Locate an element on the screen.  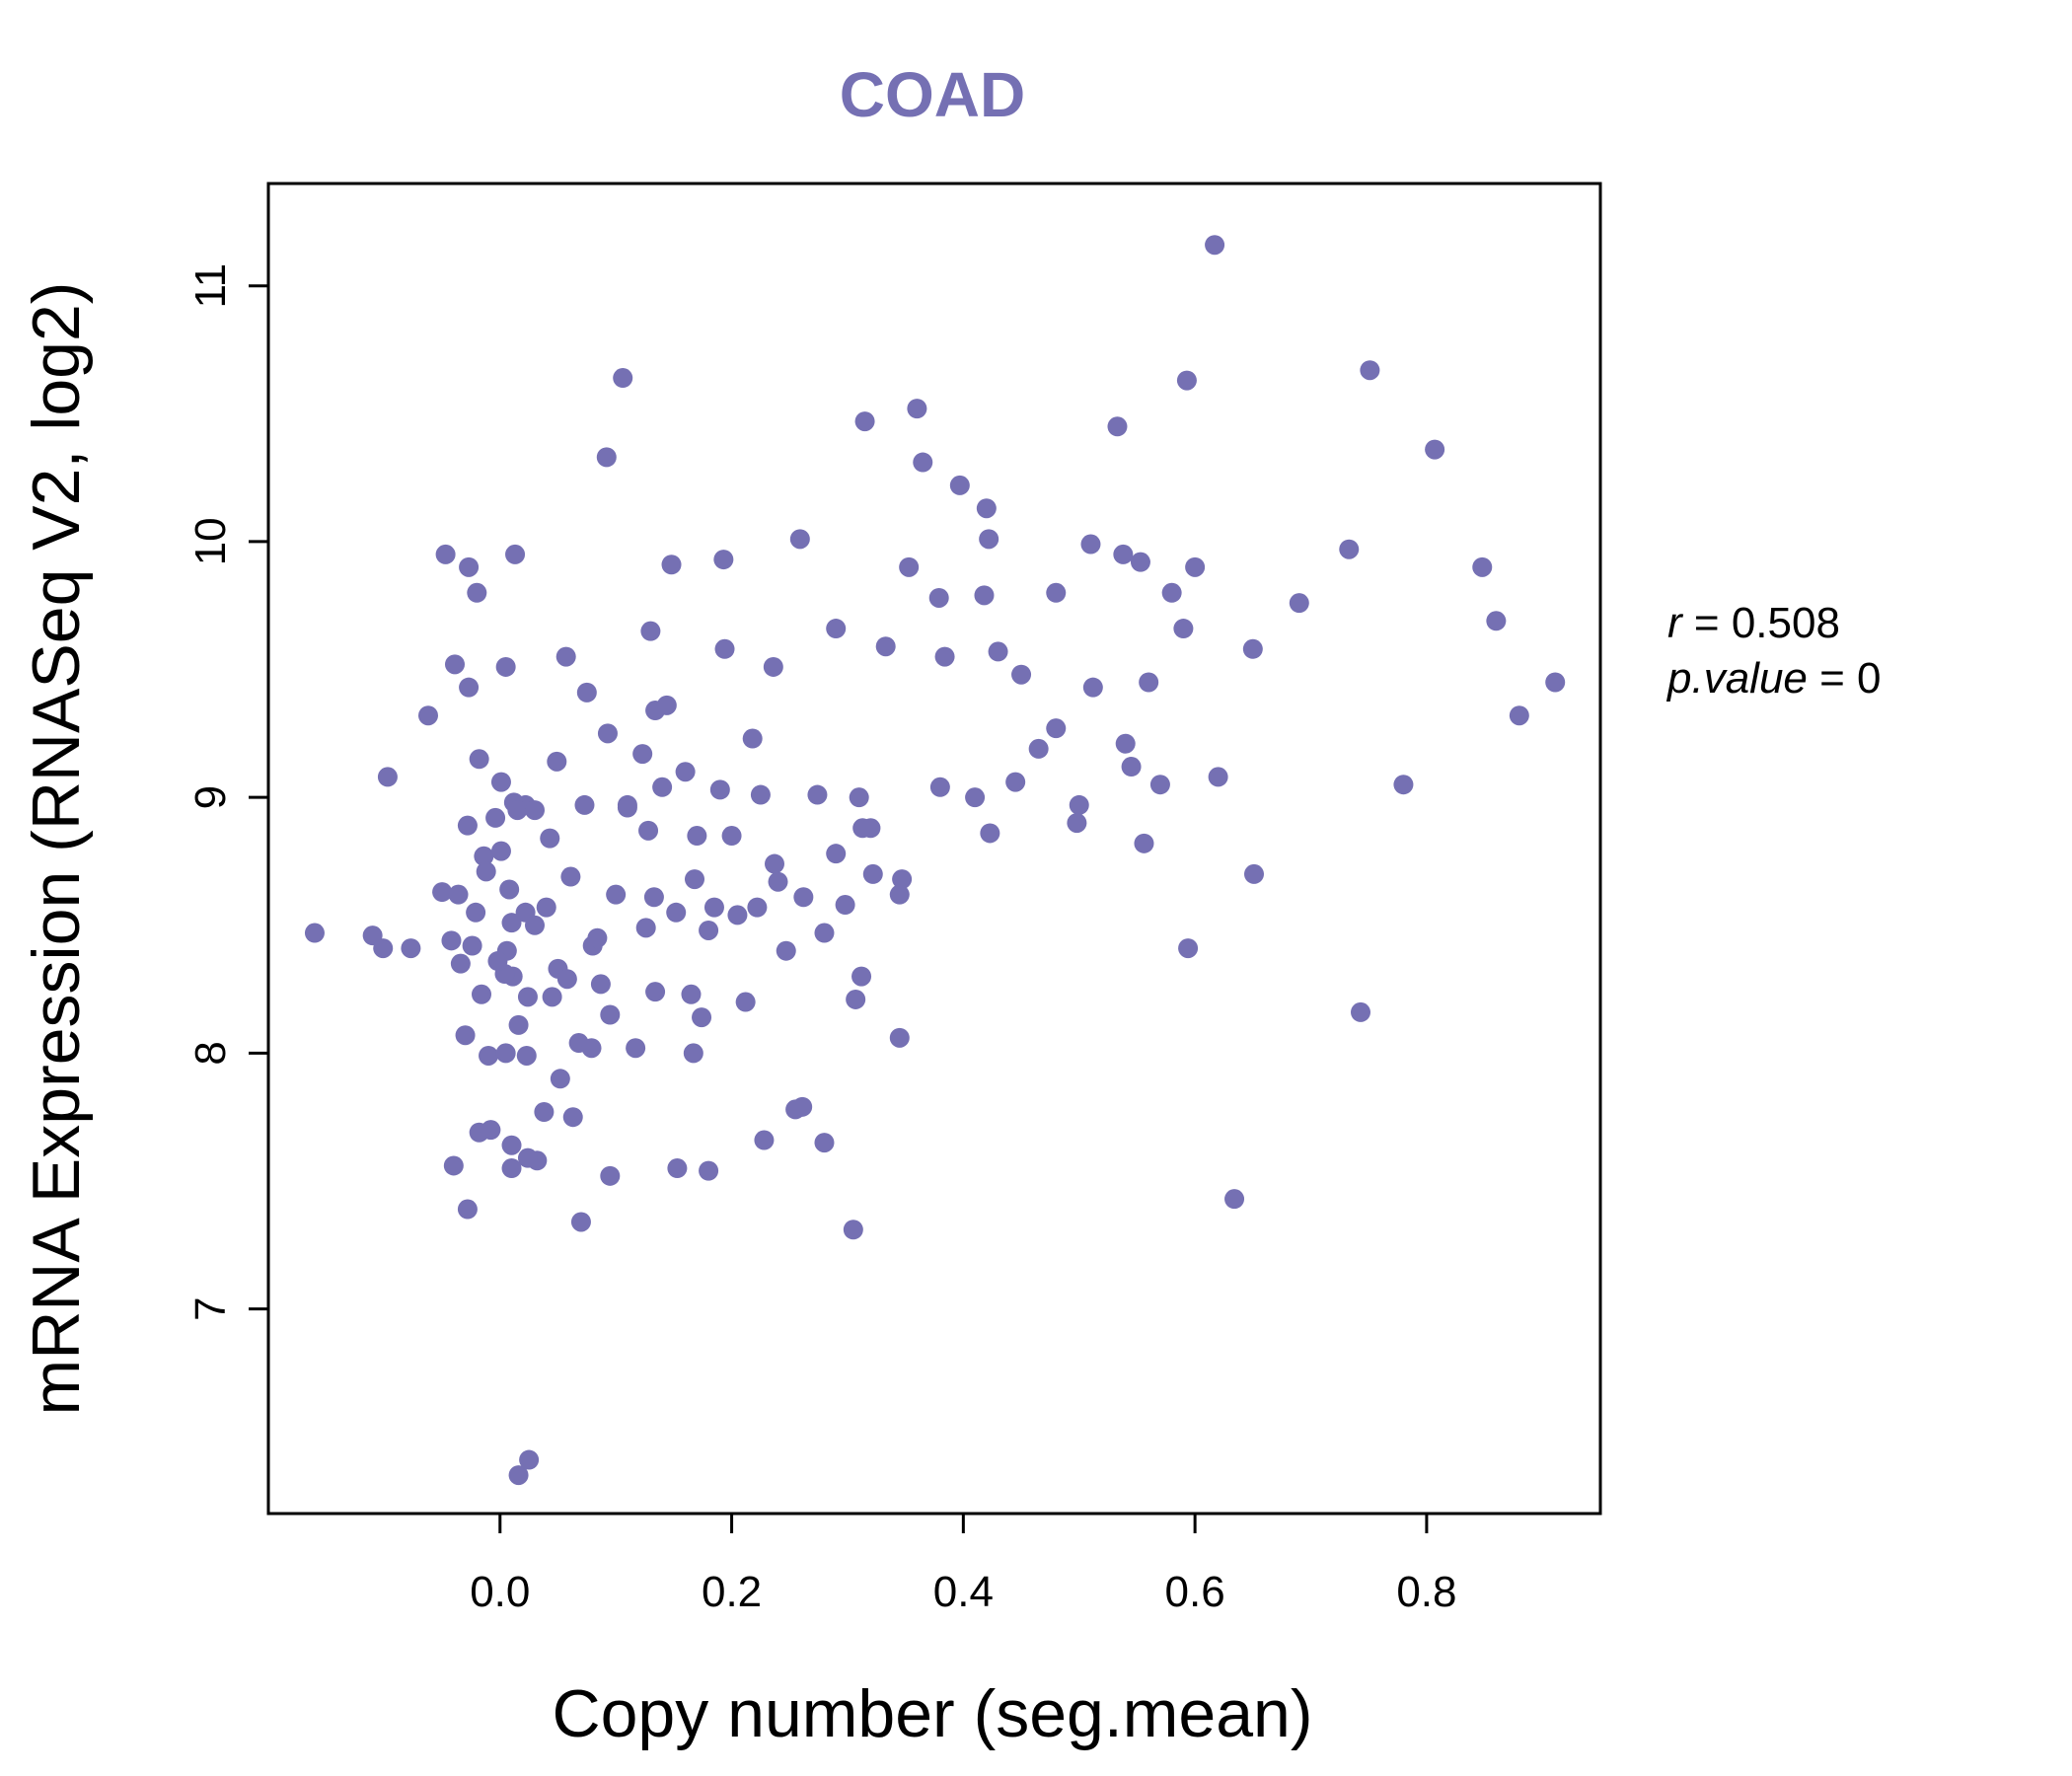
y-tick-label: 11 is located at coordinates (211, 286).